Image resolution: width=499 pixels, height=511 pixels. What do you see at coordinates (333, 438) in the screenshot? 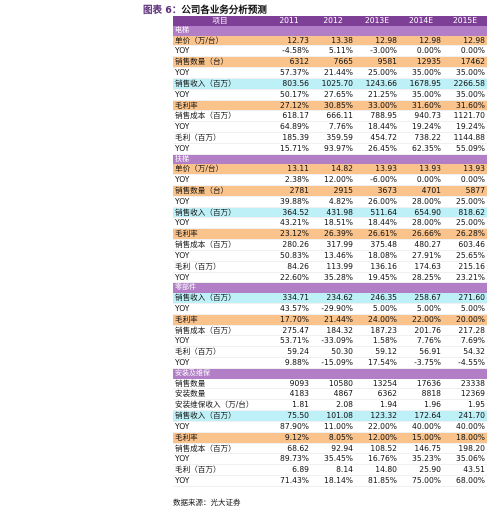
I see `row-value: 8.05%` at bounding box center [333, 438].